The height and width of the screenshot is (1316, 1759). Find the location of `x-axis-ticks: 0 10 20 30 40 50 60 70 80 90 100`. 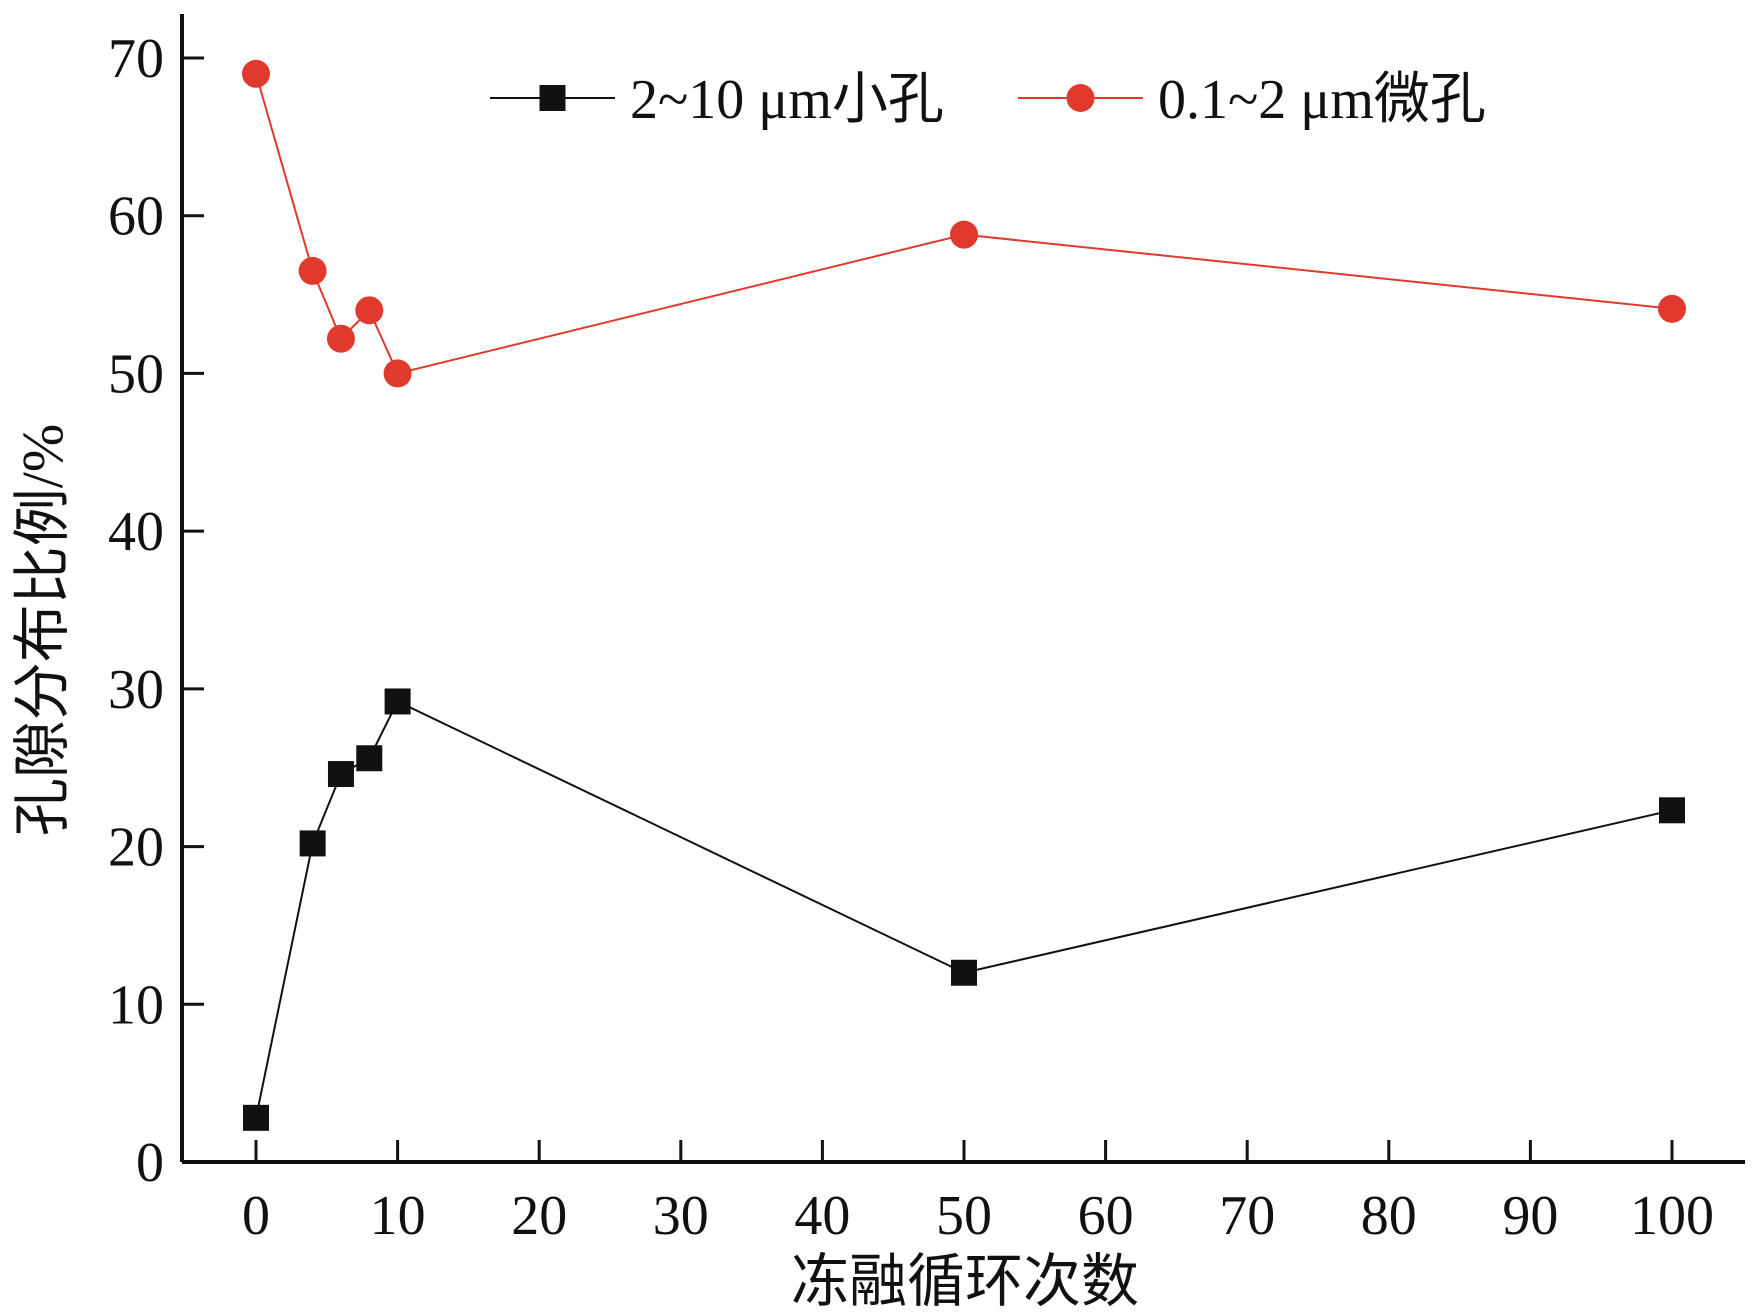

x-axis-ticks: 0 10 20 30 40 50 60 70 80 90 100 is located at coordinates (978, 1193).